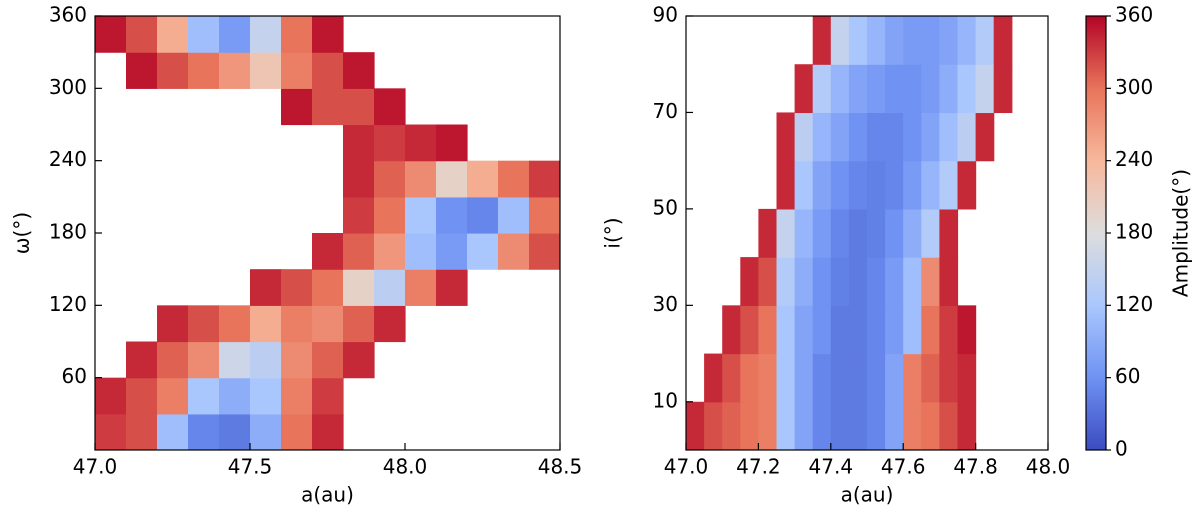 Image resolution: width=1200 pixels, height=515 pixels. What do you see at coordinates (1048, 467) in the screenshot?
I see `x-tick-label: 48.0` at bounding box center [1048, 467].